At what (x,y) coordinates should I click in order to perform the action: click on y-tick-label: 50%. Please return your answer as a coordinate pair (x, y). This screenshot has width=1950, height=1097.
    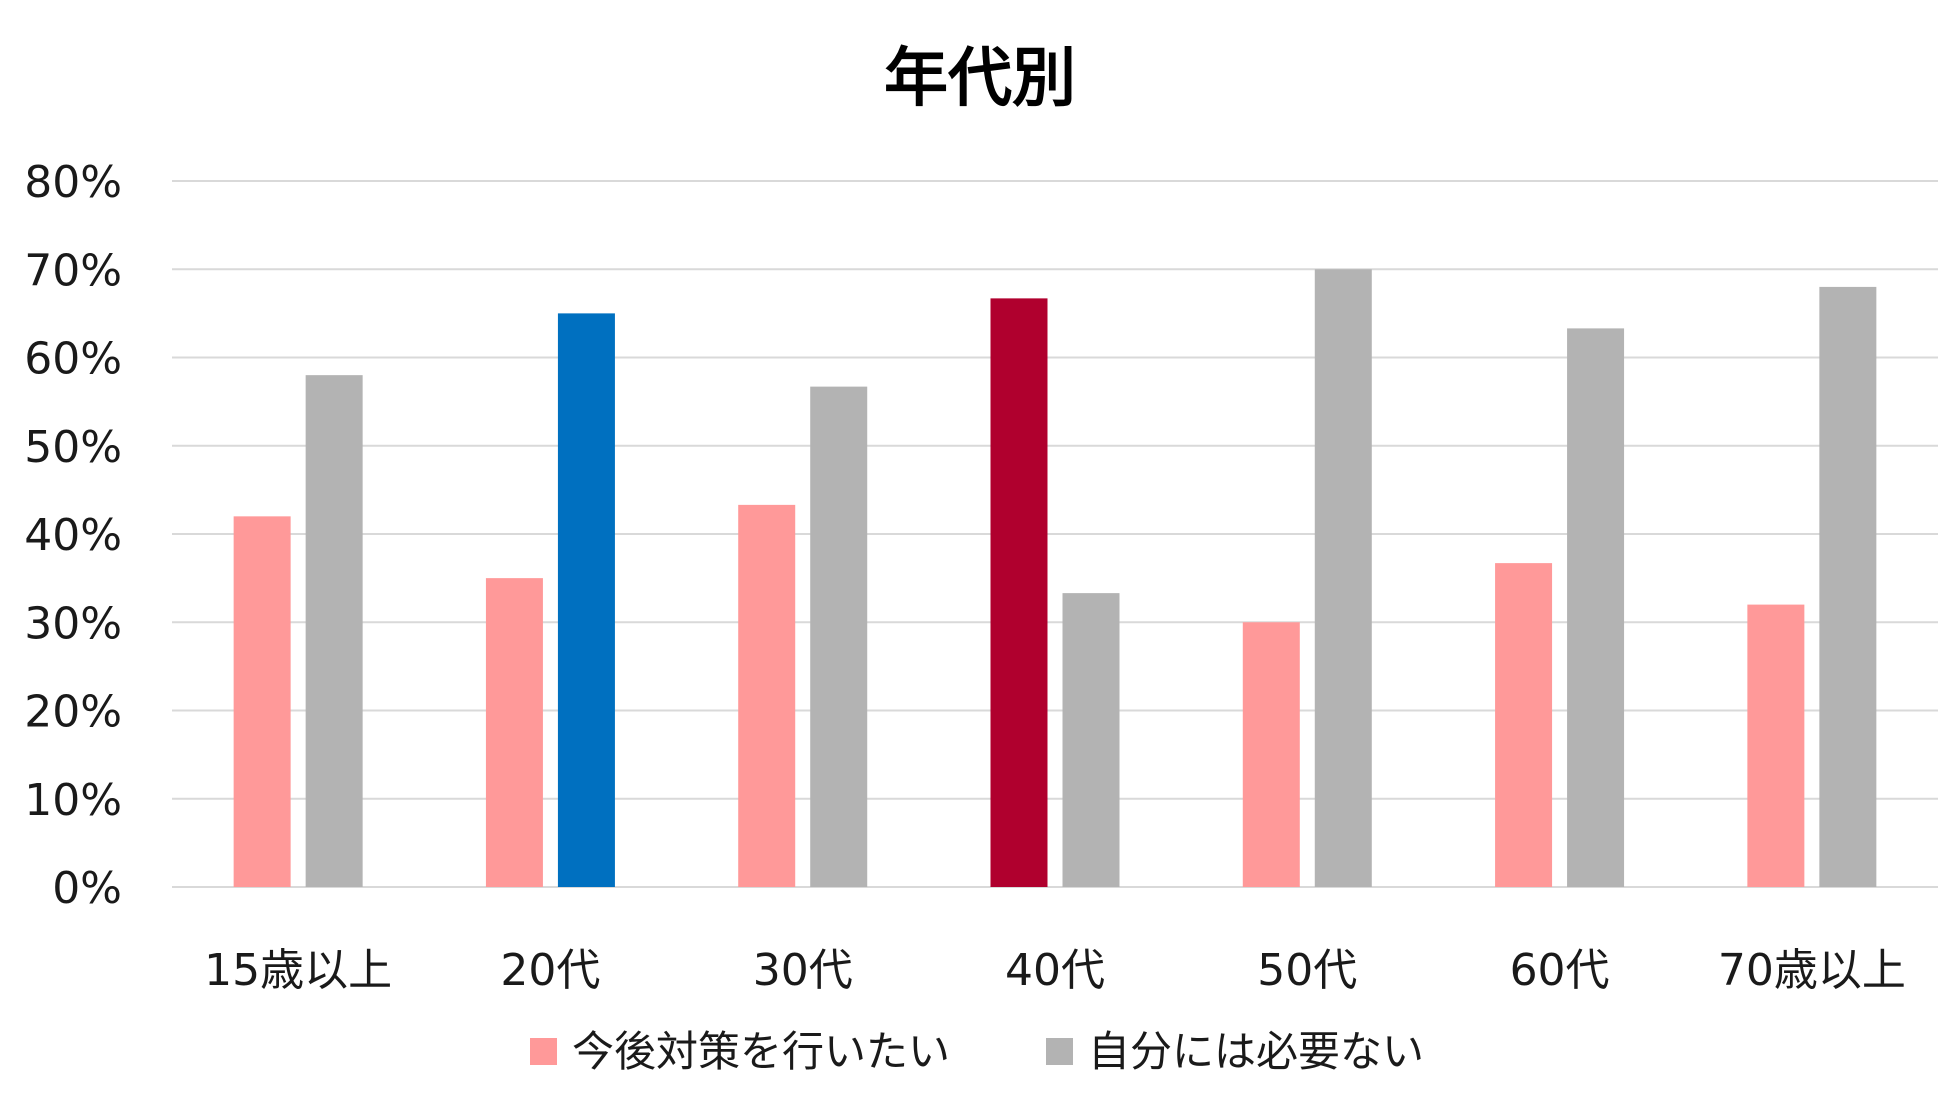
    Looking at the image, I should click on (73, 447).